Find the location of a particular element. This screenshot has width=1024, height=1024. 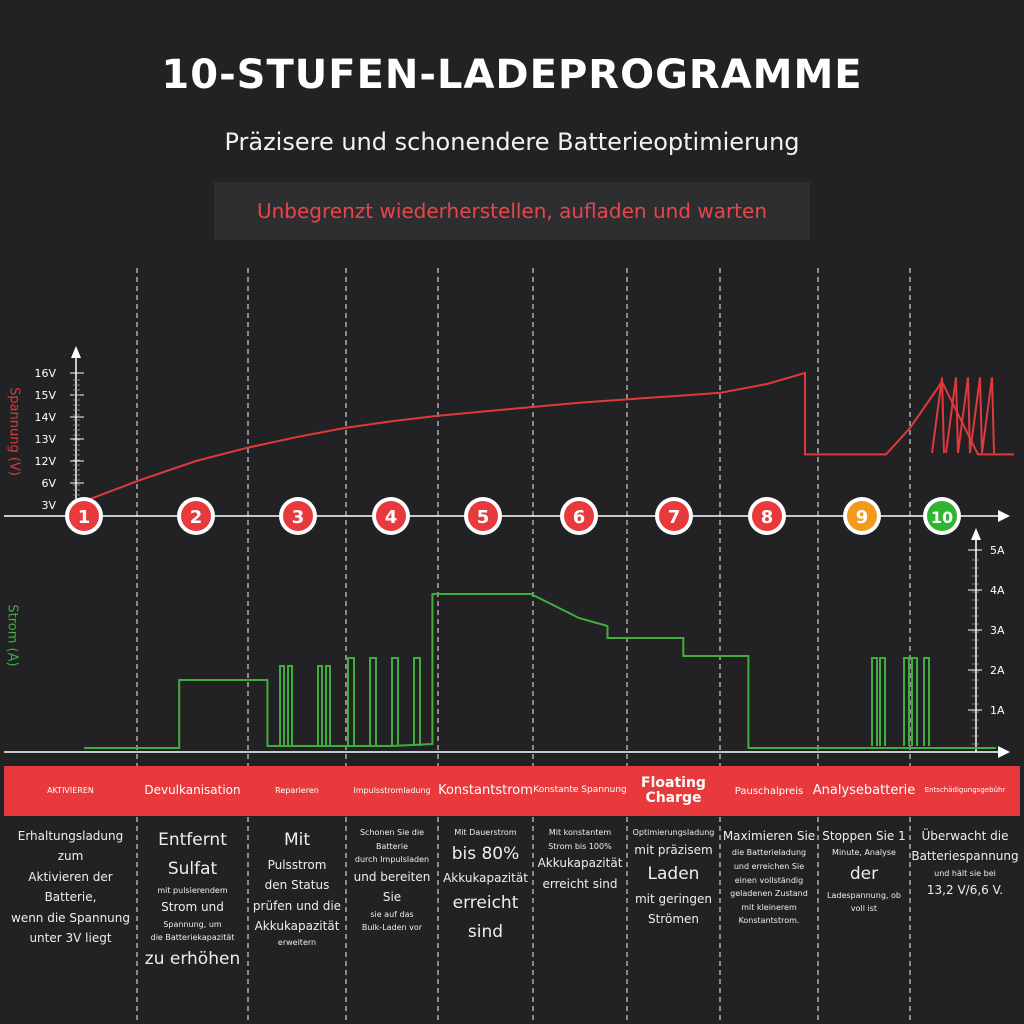

current-pulses-stage9 is located at coordinates (900, 701).